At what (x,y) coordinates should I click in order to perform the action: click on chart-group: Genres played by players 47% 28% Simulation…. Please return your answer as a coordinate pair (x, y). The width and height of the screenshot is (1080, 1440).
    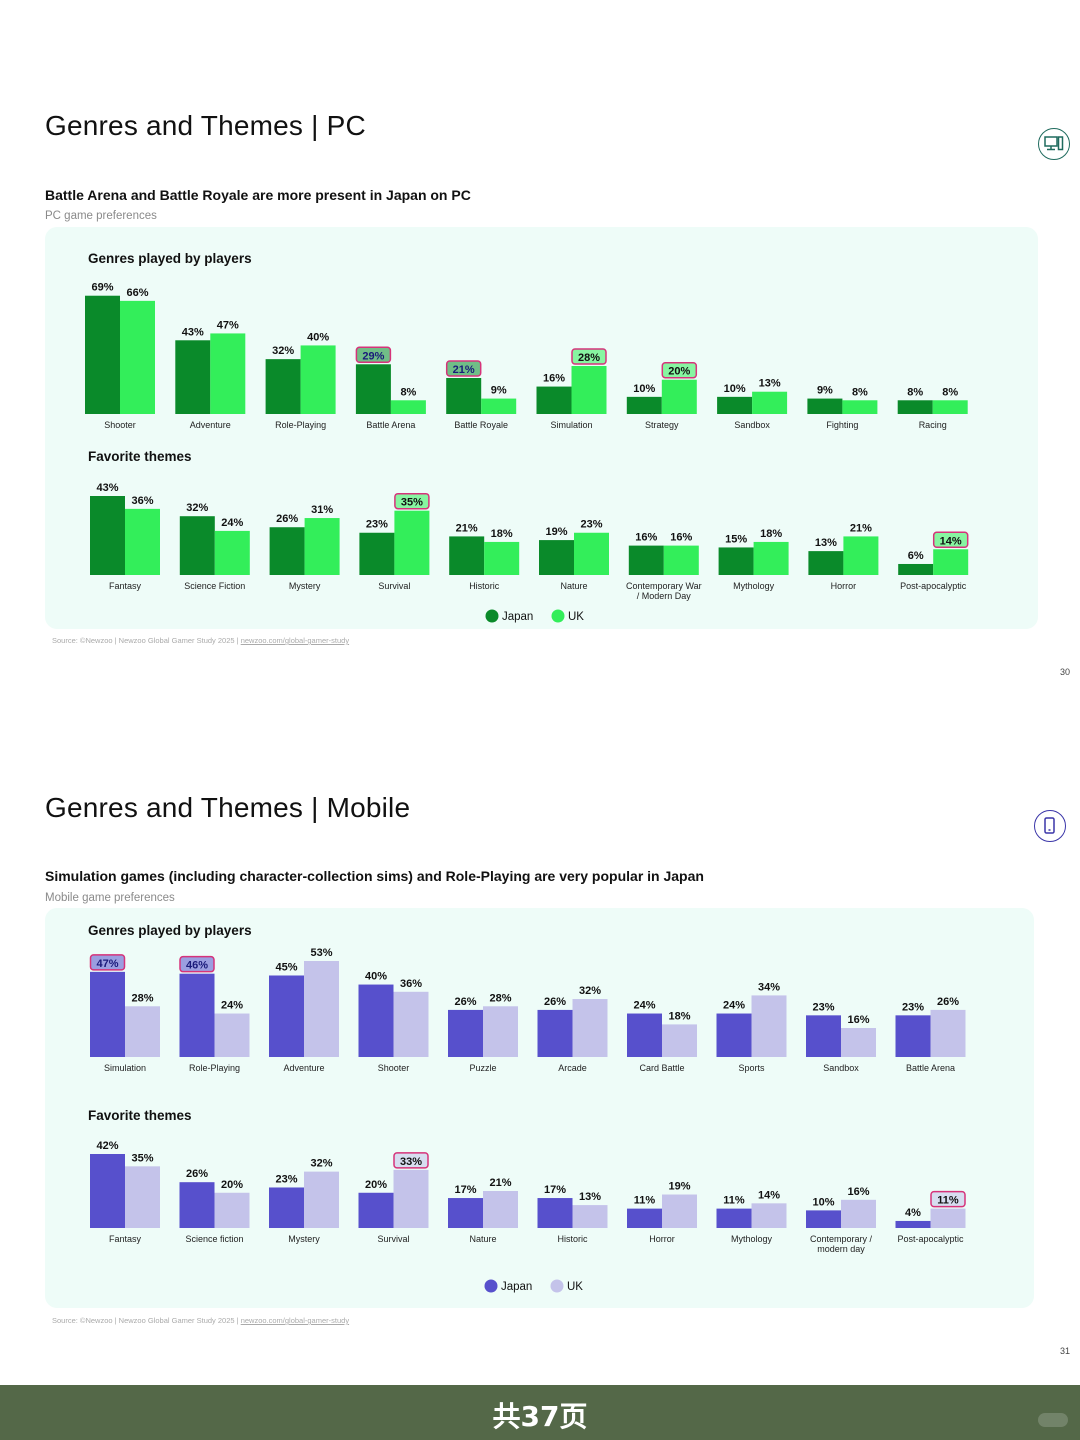
    Looking at the image, I should click on (527, 998).